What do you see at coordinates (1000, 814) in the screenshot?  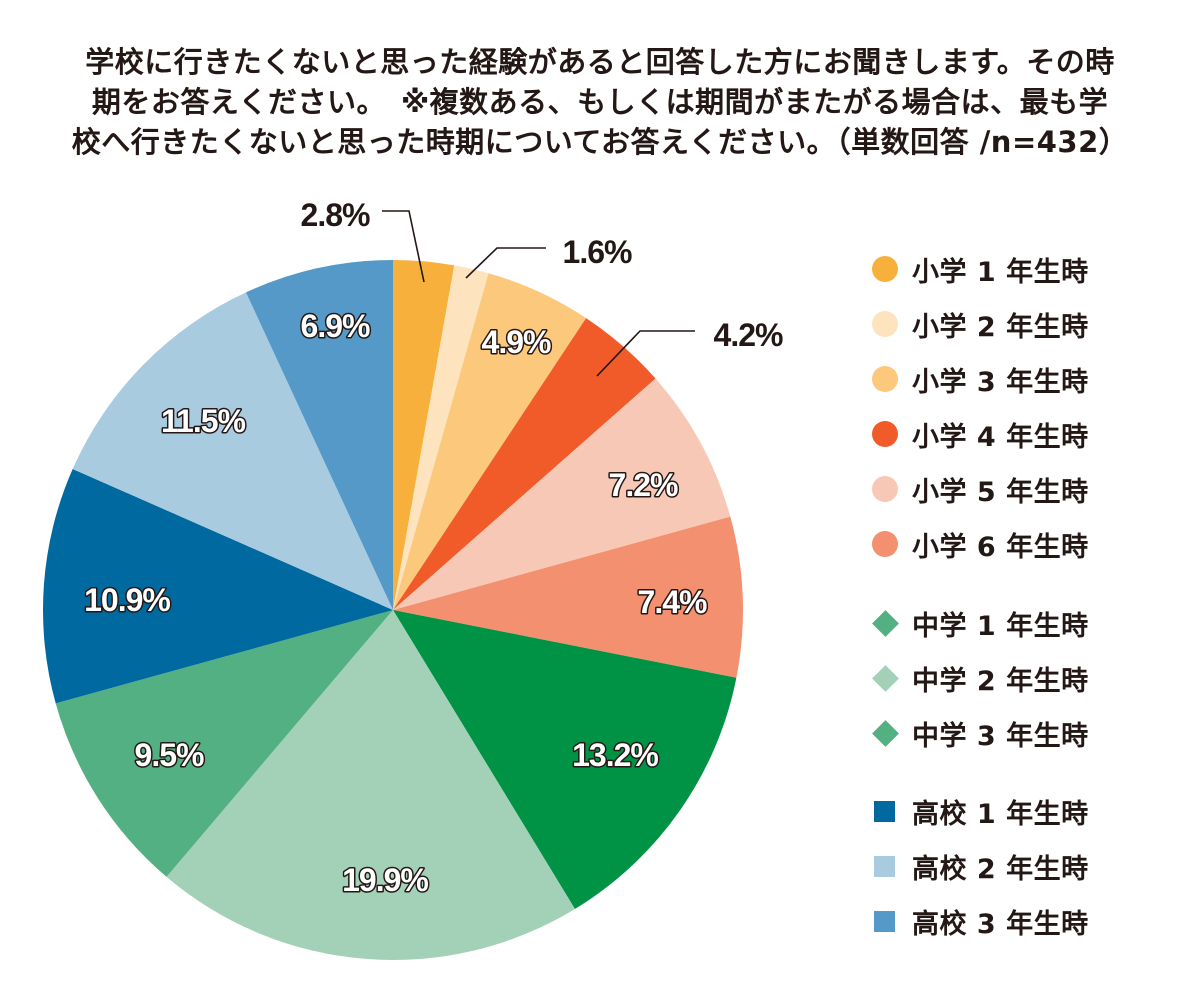 I see `legend-label: 高校 1 年生時` at bounding box center [1000, 814].